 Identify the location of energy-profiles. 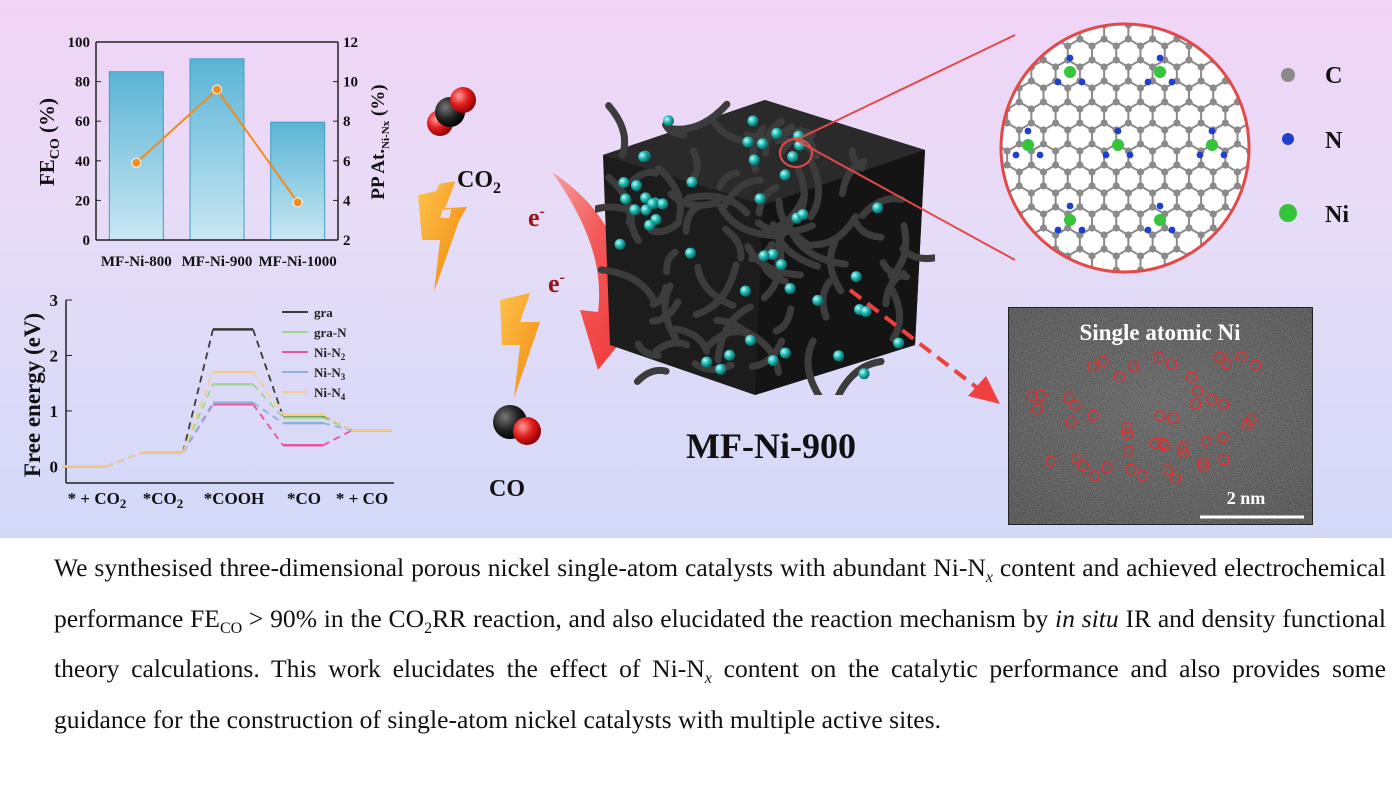
(227, 398).